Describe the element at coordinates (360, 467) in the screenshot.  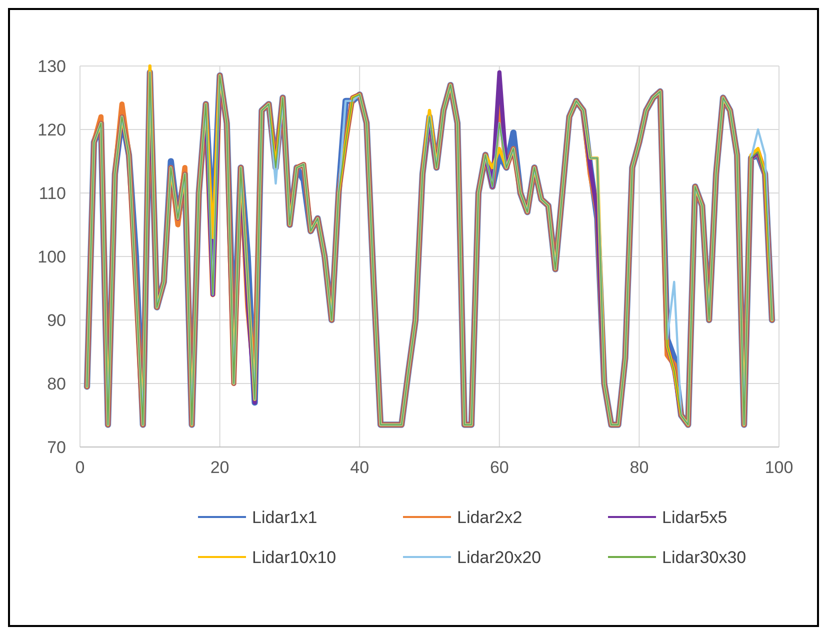
I see `x-tick-label: 40` at that location.